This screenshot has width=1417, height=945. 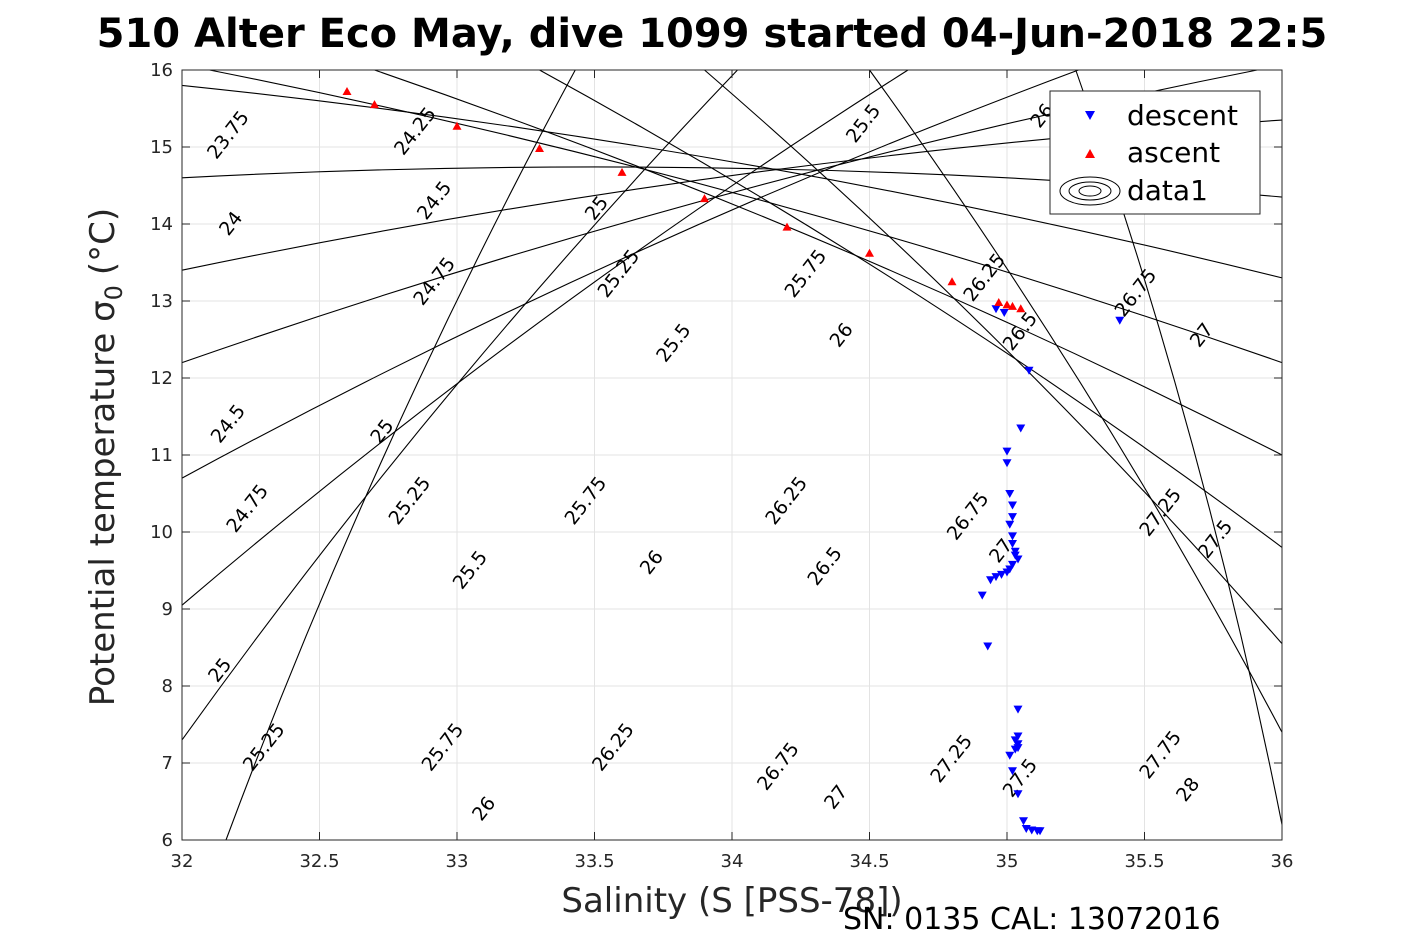 What do you see at coordinates (161, 455) in the screenshot?
I see `y-tick-label: 11` at bounding box center [161, 455].